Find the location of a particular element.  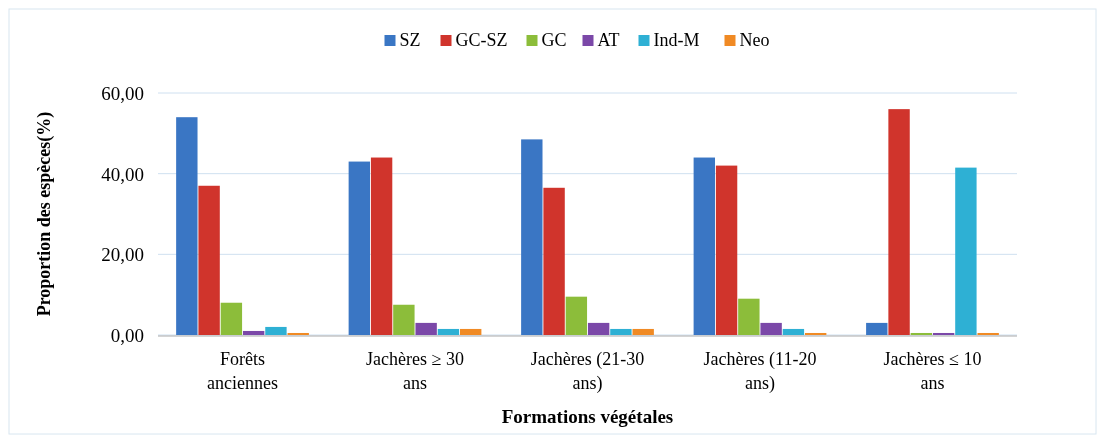

x-tick-label: Jachères (21-30 ans) is located at coordinates (587, 371).